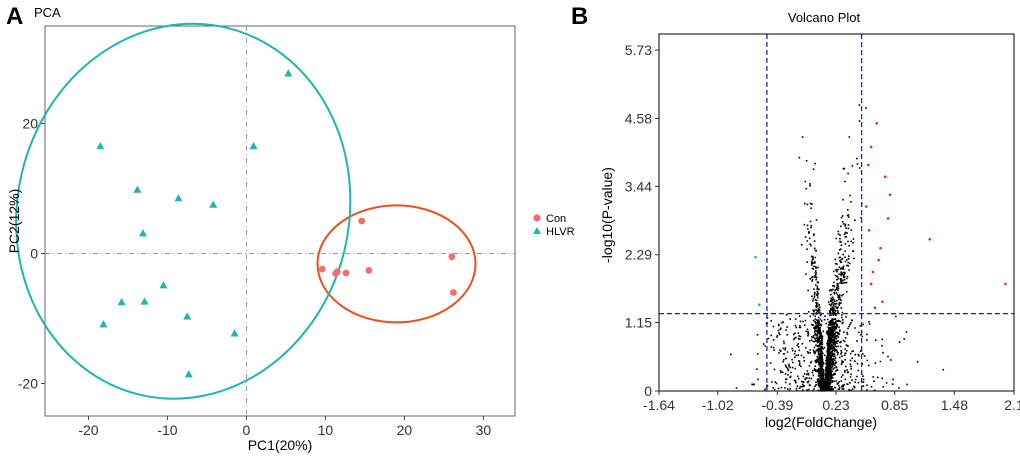 This screenshot has width=1020, height=459. I want to click on ellipse-con, so click(396, 264).